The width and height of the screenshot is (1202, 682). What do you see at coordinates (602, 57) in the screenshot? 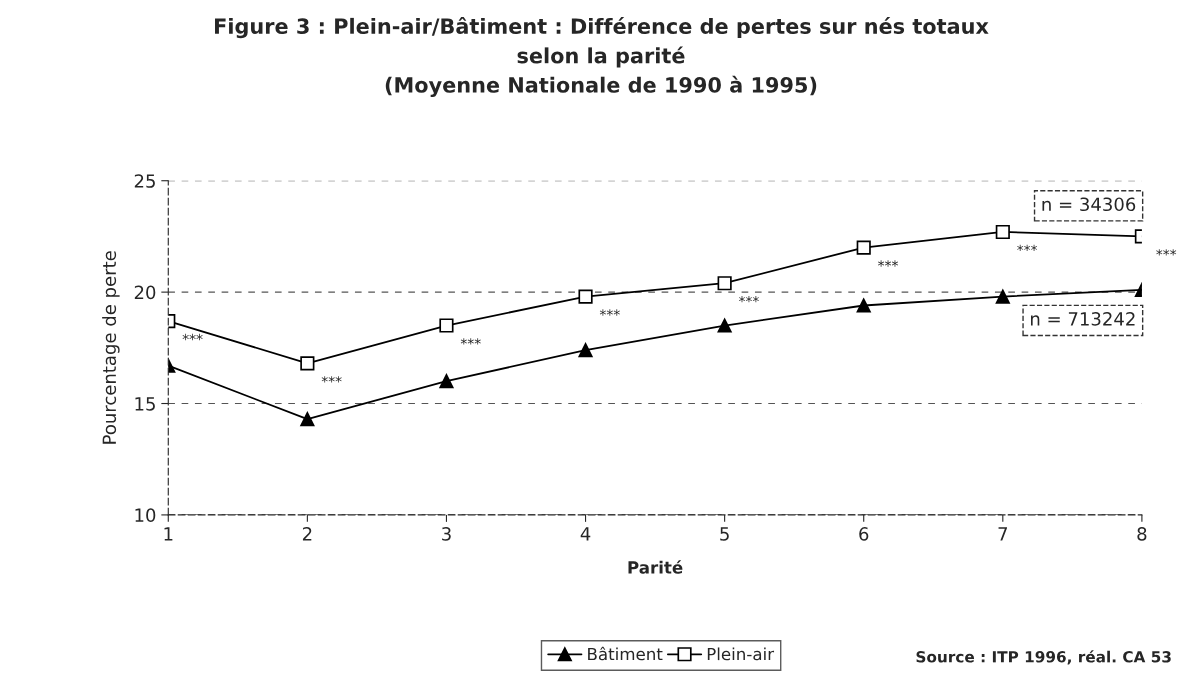
I see `chart-title: Figure 3 : Plein-air/Bâtiment : Différence de pertes sur nés totaux selon la parité (Moyenne Nationale de 1990 à 1995)` at bounding box center [602, 57].